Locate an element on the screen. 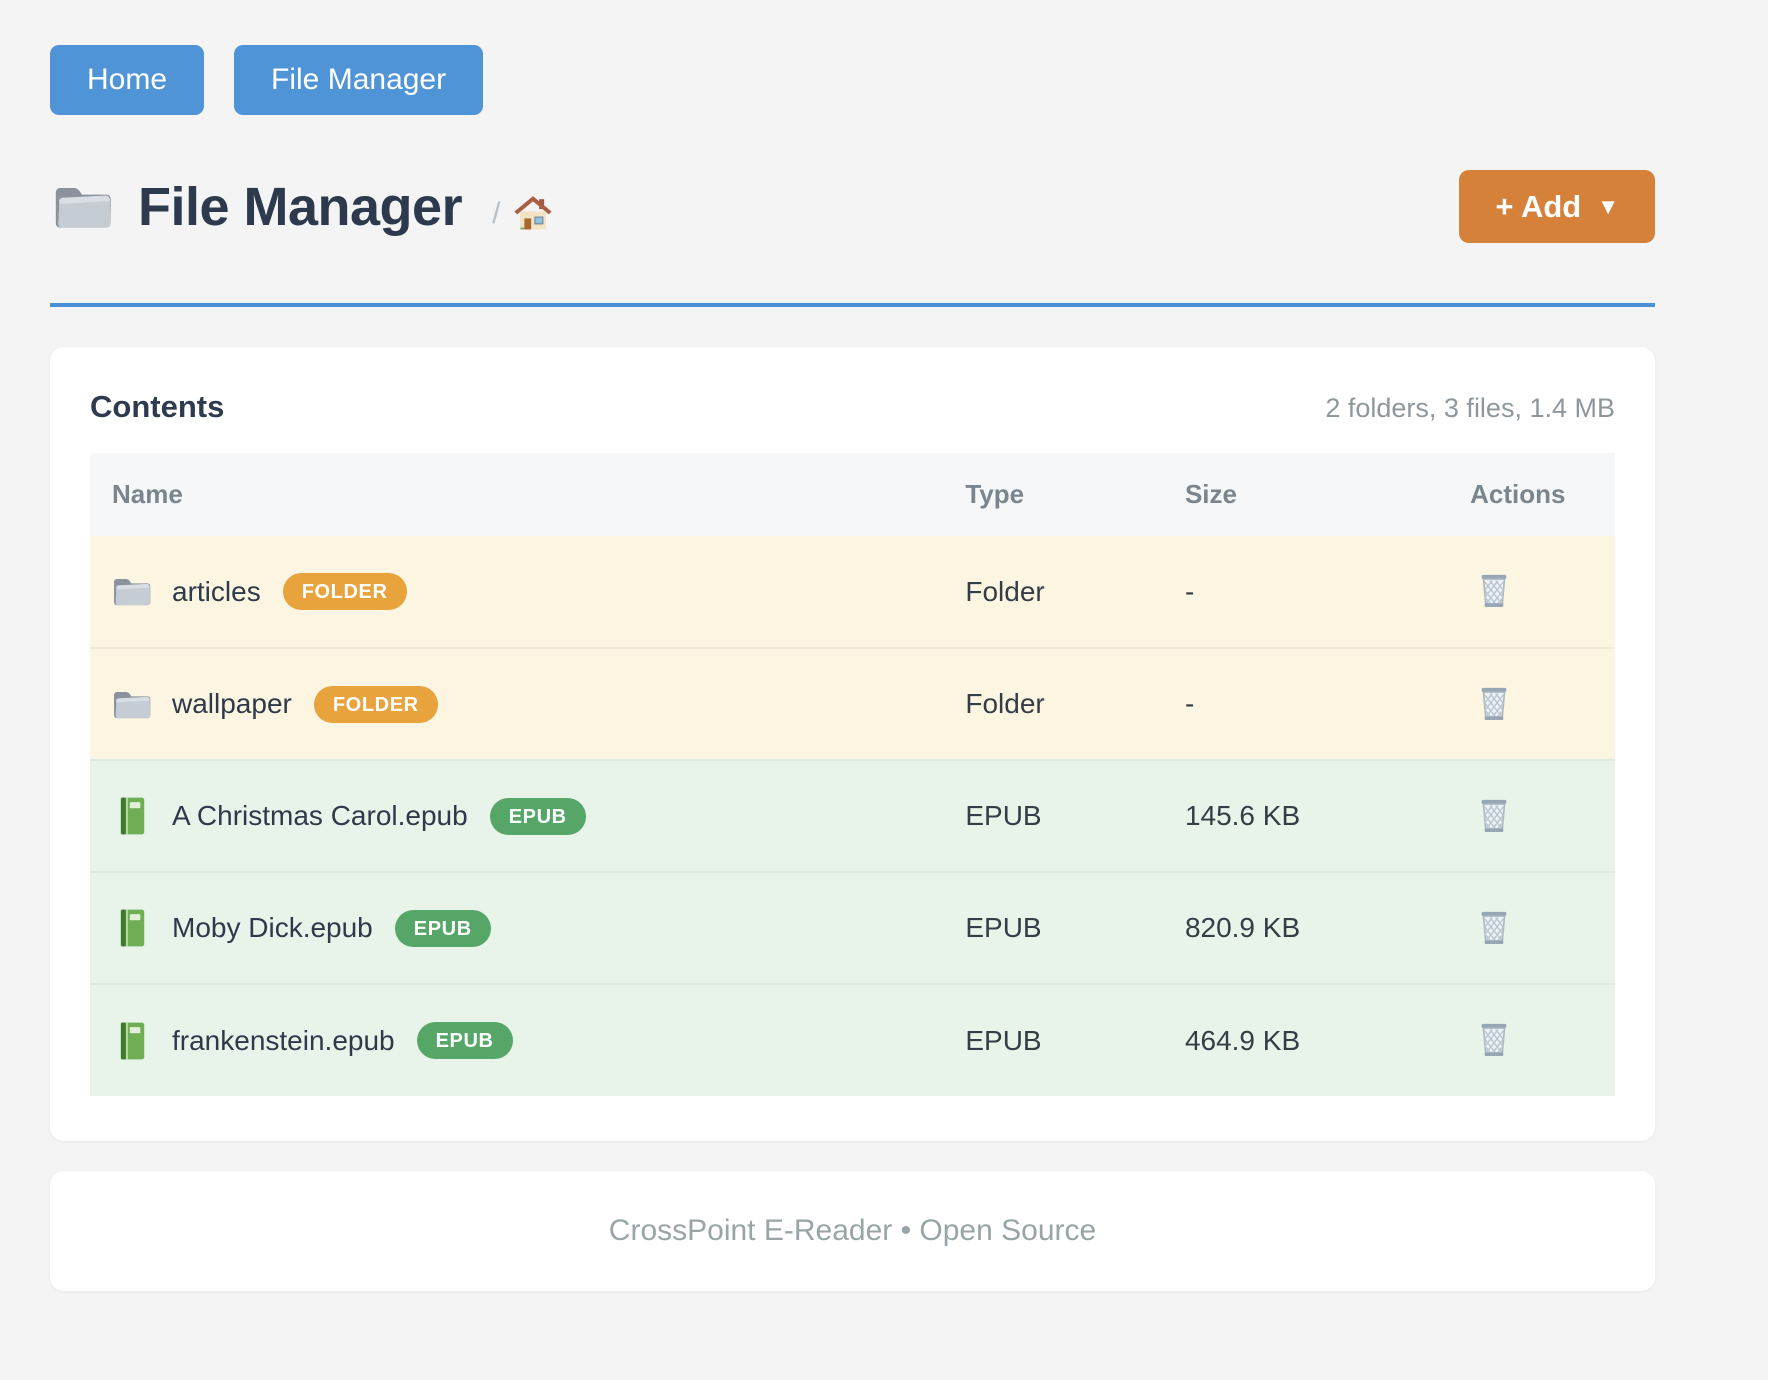 This screenshot has height=1380, width=1768. caret-down-icon: ▼ is located at coordinates (1608, 206).